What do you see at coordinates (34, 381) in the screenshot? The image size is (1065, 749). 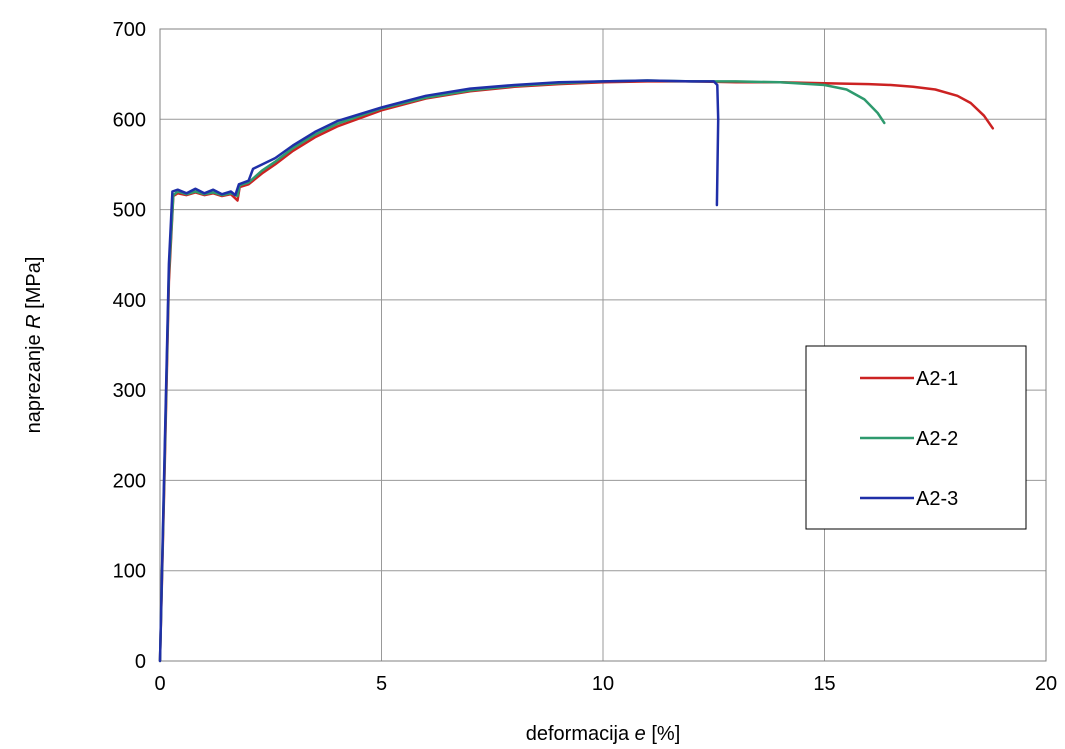 I see `y-axis-title-prefix: naprezanje` at bounding box center [34, 381].